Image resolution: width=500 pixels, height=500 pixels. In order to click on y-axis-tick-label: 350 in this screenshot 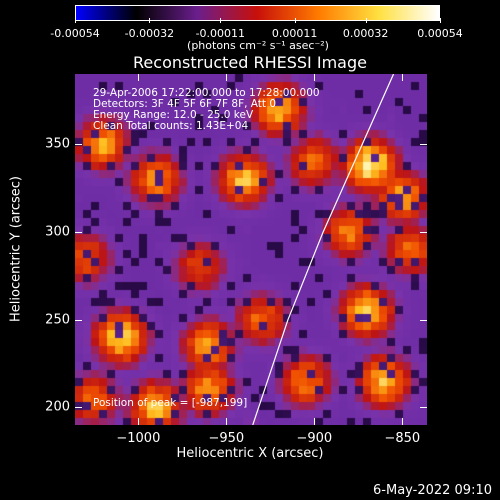, I will do `click(57, 144)`.